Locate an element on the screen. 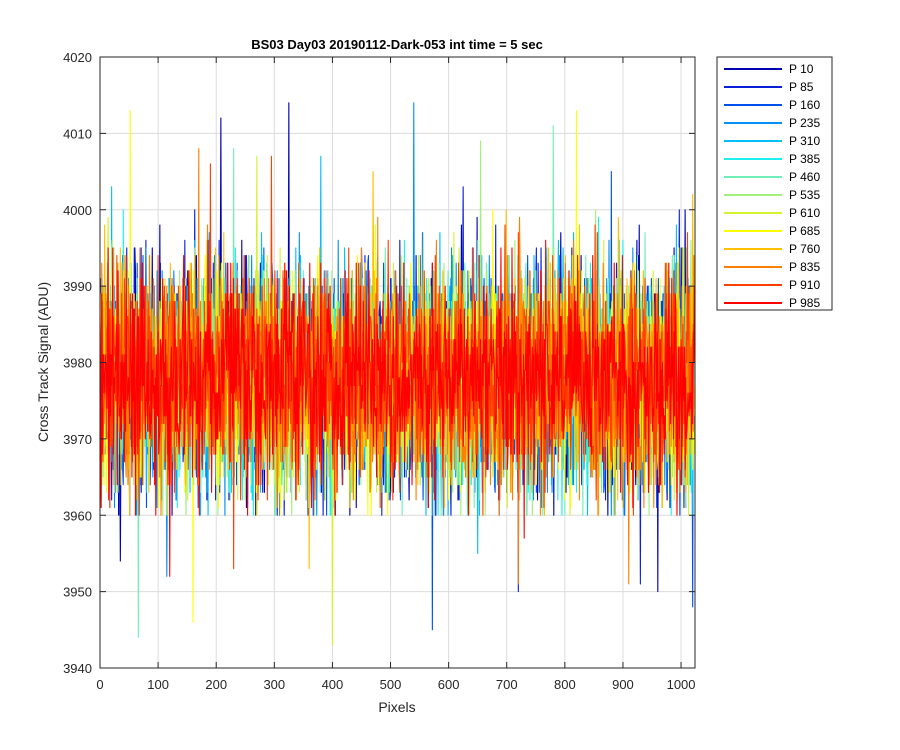 The width and height of the screenshot is (900, 750). legend-label: P 910 is located at coordinates (804, 285).